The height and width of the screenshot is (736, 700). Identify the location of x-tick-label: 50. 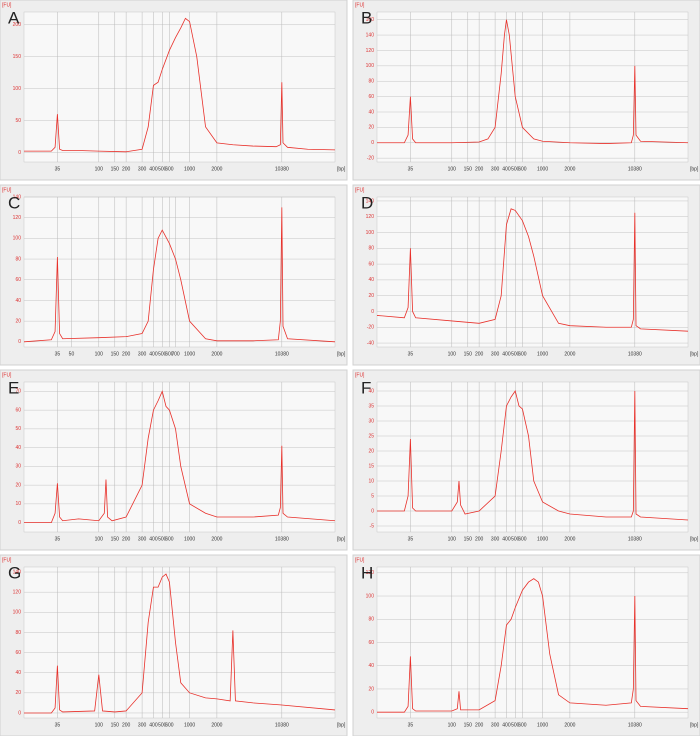
(72, 354).